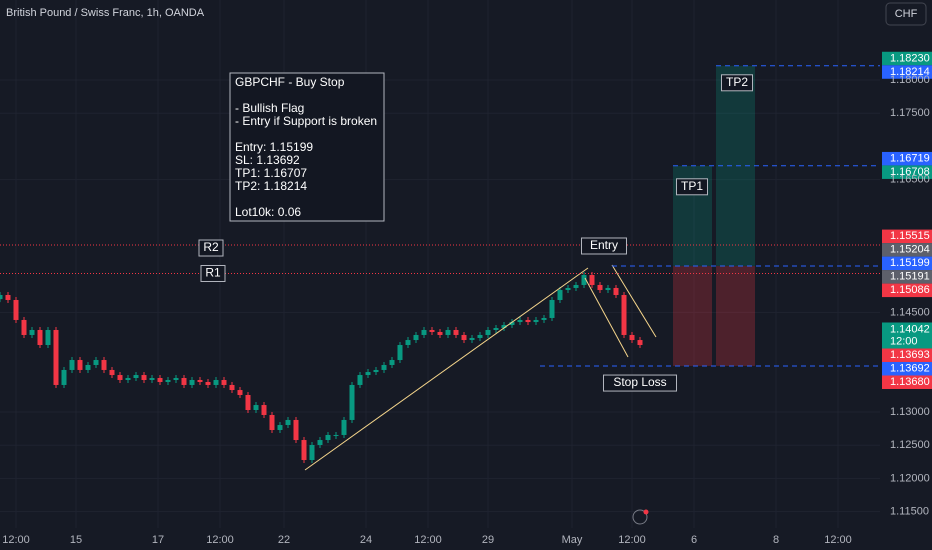  I want to click on x-tick-label: 22, so click(284, 540).